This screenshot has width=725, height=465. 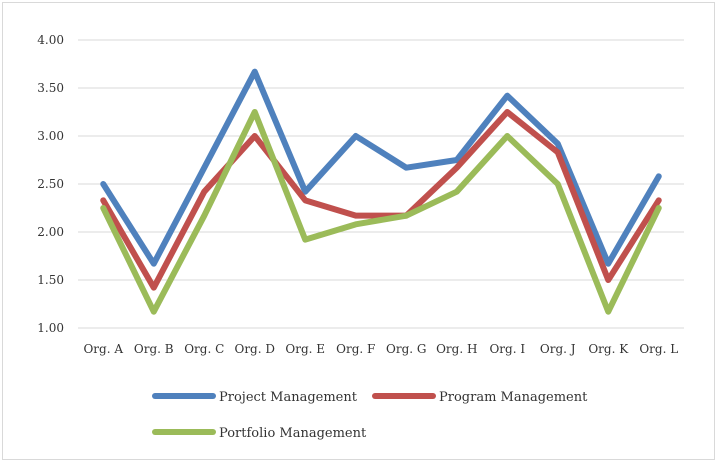 What do you see at coordinates (50, 136) in the screenshot?
I see `y-tick-label: 3.00` at bounding box center [50, 136].